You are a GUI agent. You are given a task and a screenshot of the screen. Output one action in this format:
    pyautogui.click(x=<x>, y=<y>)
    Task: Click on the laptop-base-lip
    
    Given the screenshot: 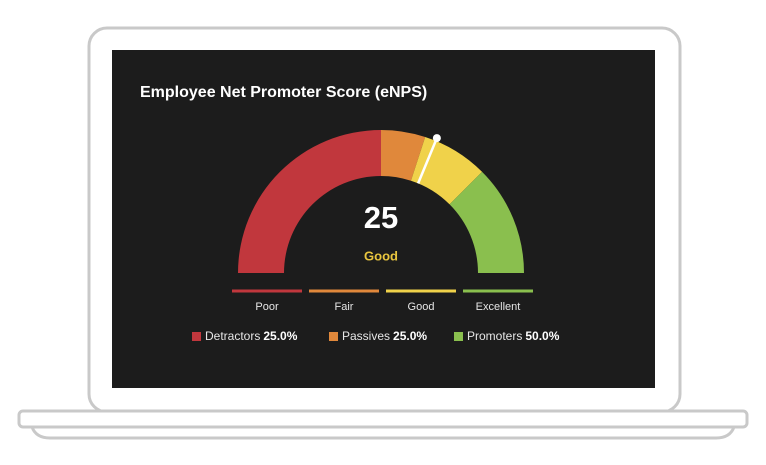 What is the action you would take?
    pyautogui.click(x=383, y=432)
    